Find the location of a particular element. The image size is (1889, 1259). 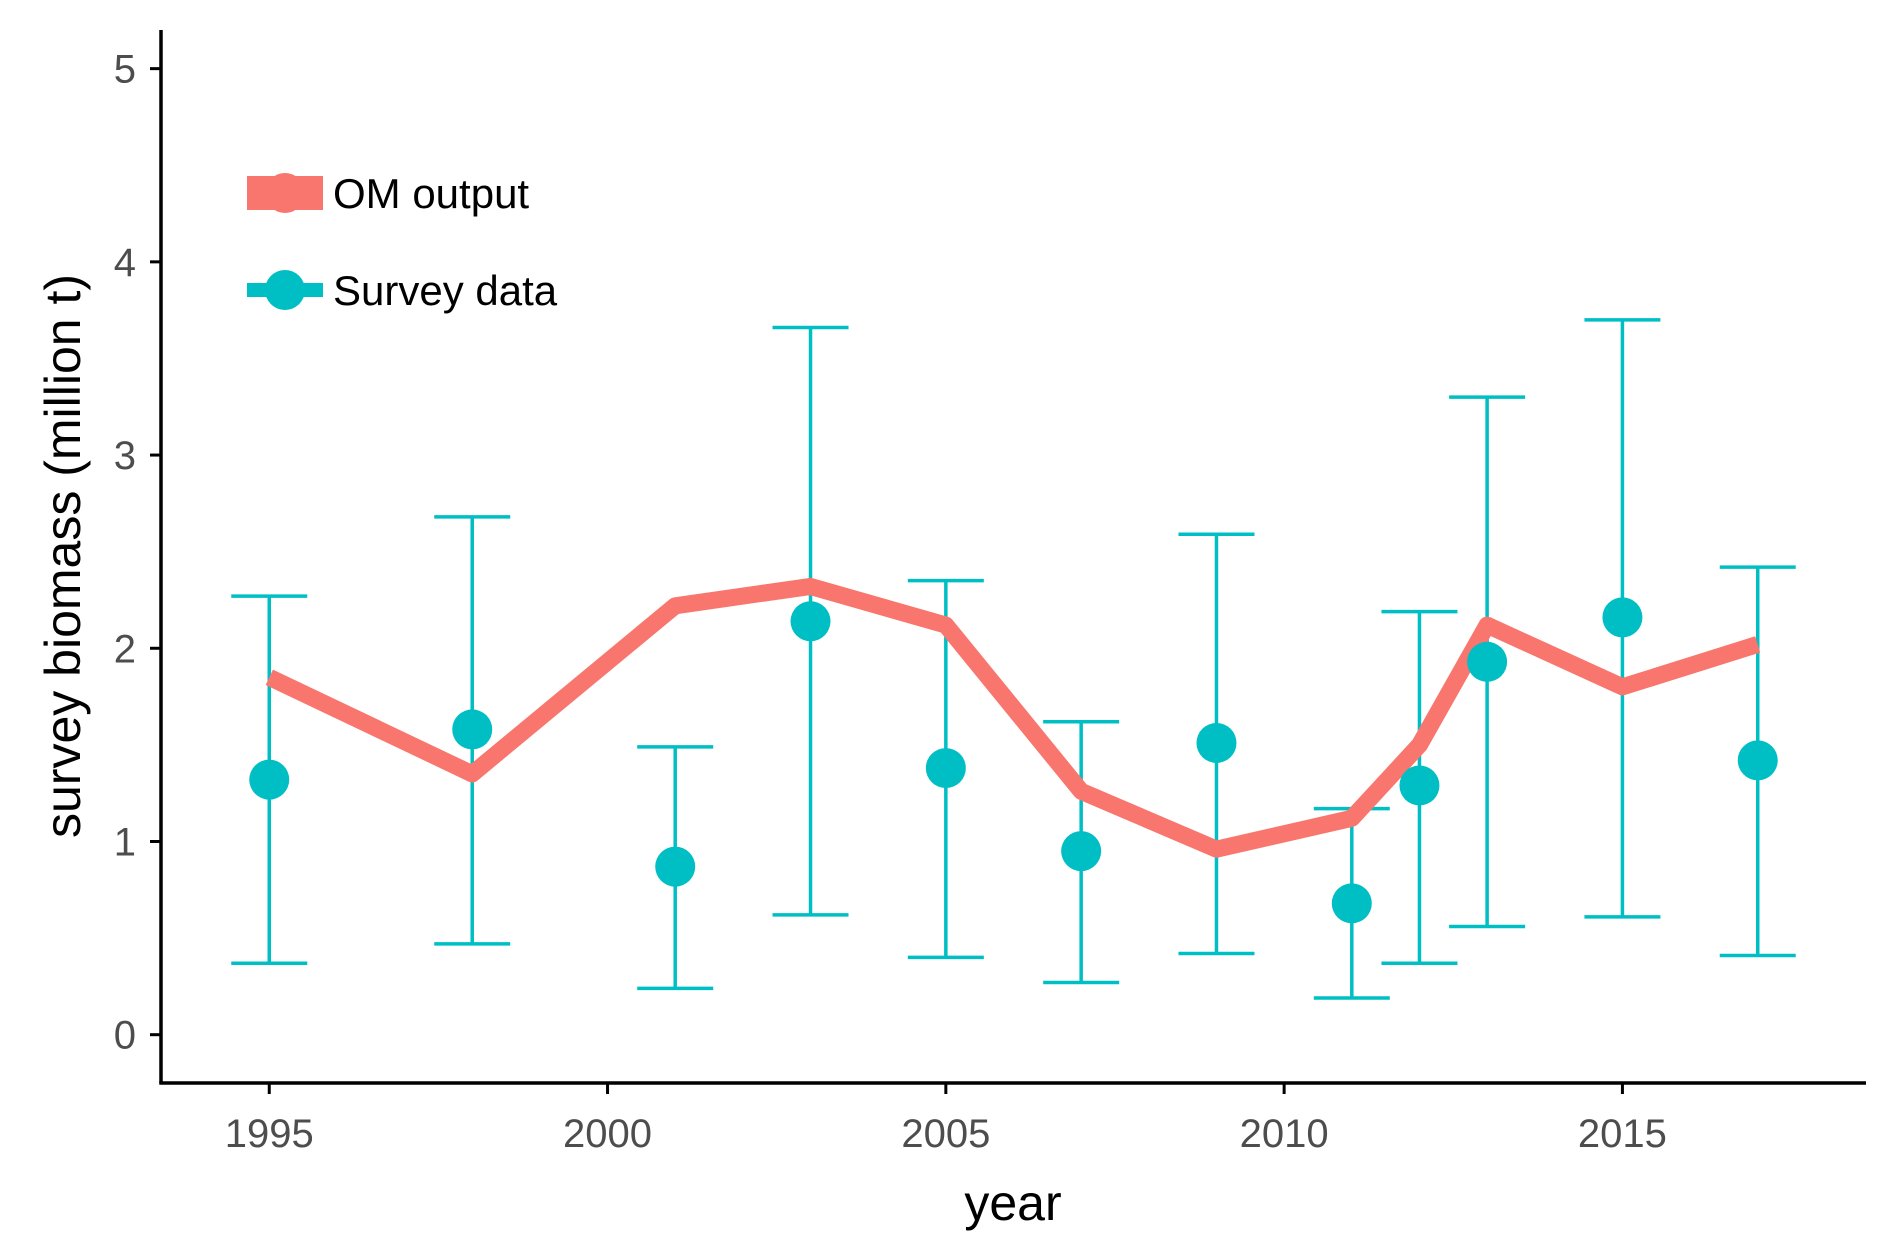

survey-point-2009 is located at coordinates (1216, 742).